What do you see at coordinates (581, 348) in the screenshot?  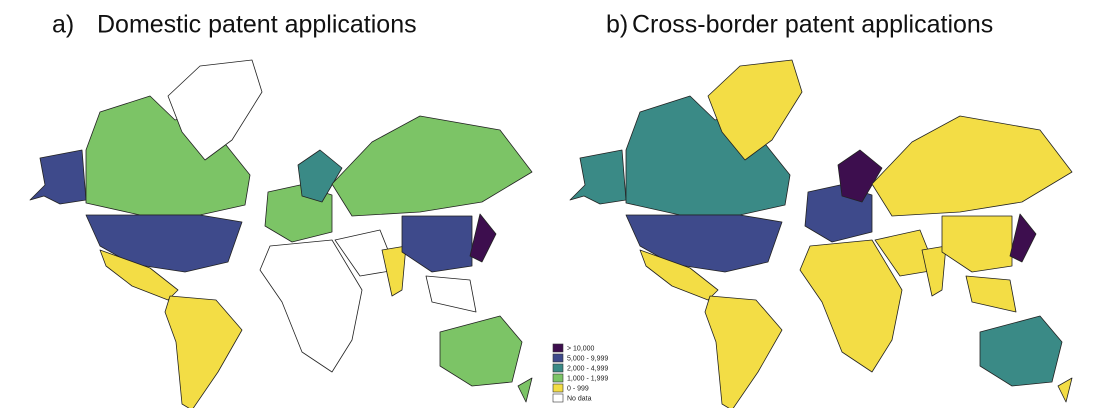 I see `legend-label: > 10,000` at bounding box center [581, 348].